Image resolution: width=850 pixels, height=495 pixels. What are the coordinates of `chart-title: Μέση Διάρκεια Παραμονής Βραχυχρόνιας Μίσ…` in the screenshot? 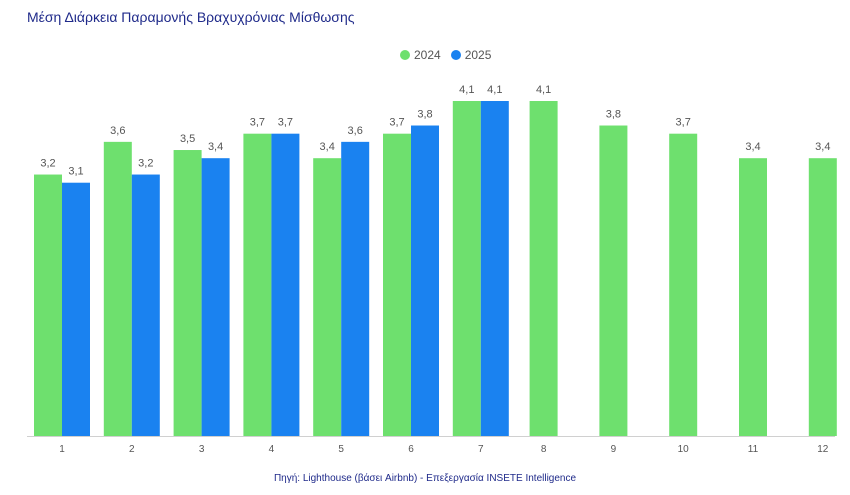 It's located at (191, 17).